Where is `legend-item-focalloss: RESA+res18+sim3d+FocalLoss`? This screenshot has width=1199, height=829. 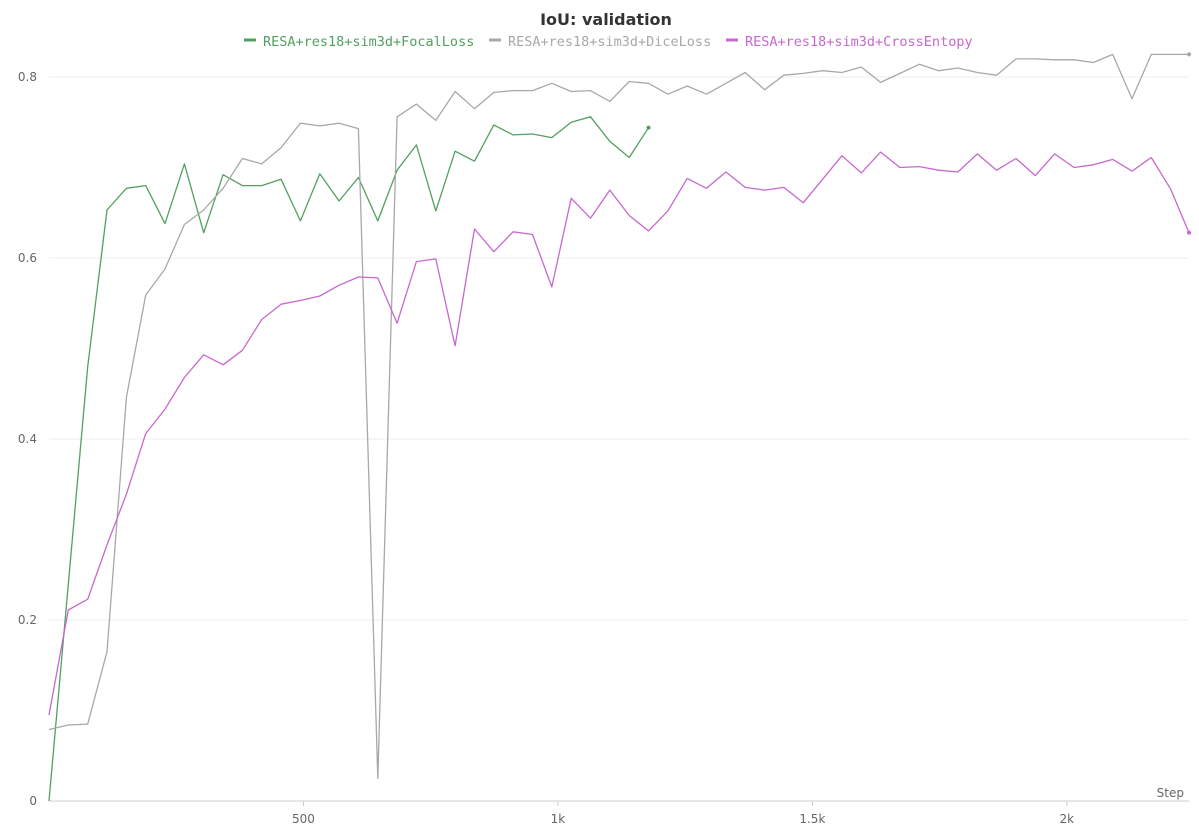 legend-item-focalloss: RESA+res18+sim3d+FocalLoss is located at coordinates (359, 42).